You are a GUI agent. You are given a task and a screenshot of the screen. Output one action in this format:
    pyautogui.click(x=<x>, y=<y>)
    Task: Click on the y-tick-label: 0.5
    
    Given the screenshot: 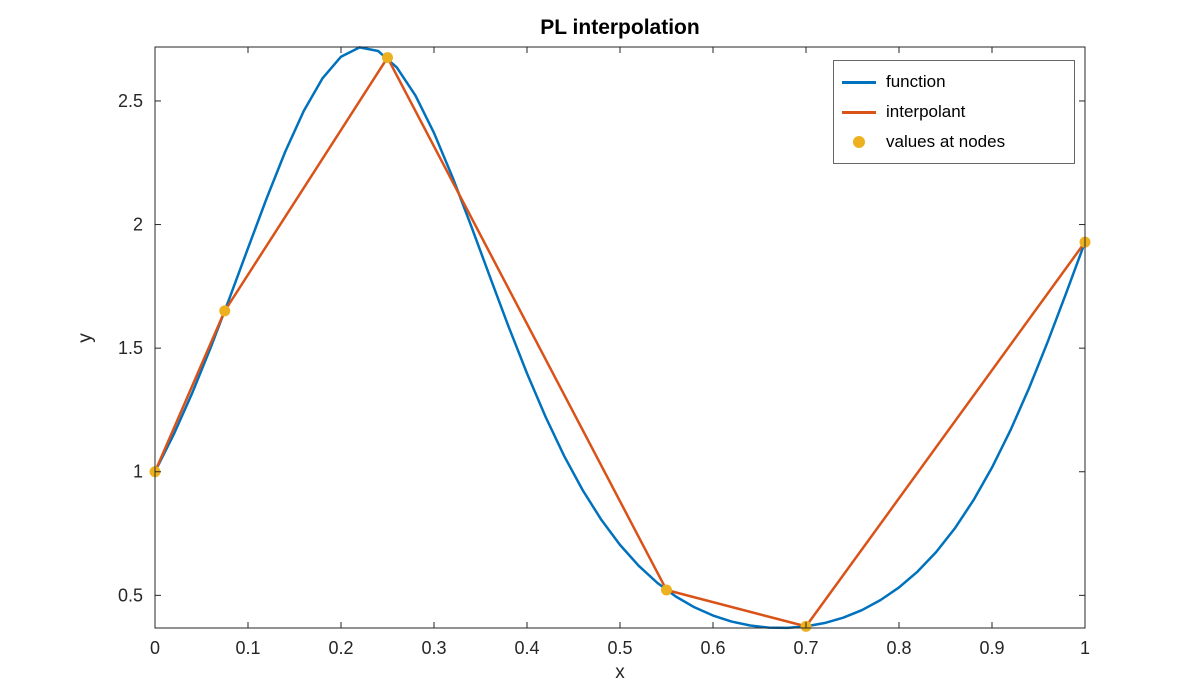 What is the action you would take?
    pyautogui.click(x=130, y=595)
    